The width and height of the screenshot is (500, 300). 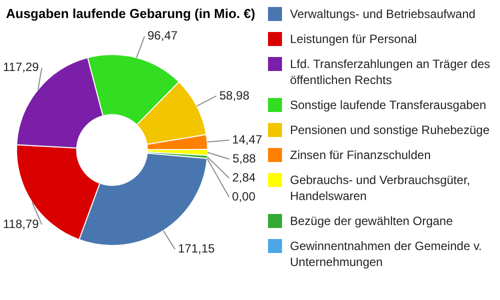 What do you see at coordinates (391, 72) in the screenshot?
I see `legend-label: Lfd. Transferzahlungen an Träger des öffentlichen Rechts` at bounding box center [391, 72].